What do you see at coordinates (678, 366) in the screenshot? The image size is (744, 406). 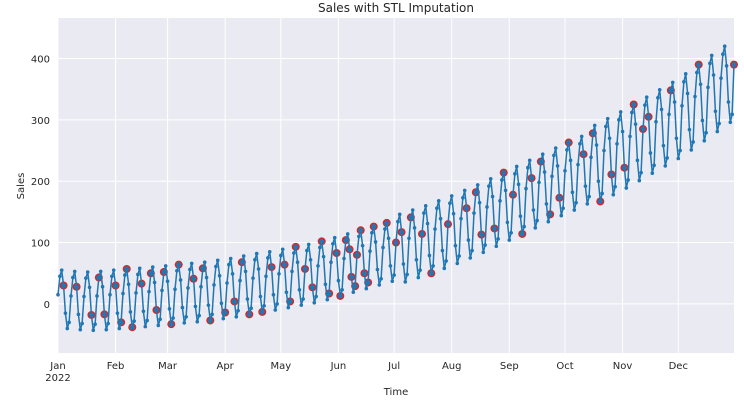 I see `x-tick-label: Dec` at bounding box center [678, 366].